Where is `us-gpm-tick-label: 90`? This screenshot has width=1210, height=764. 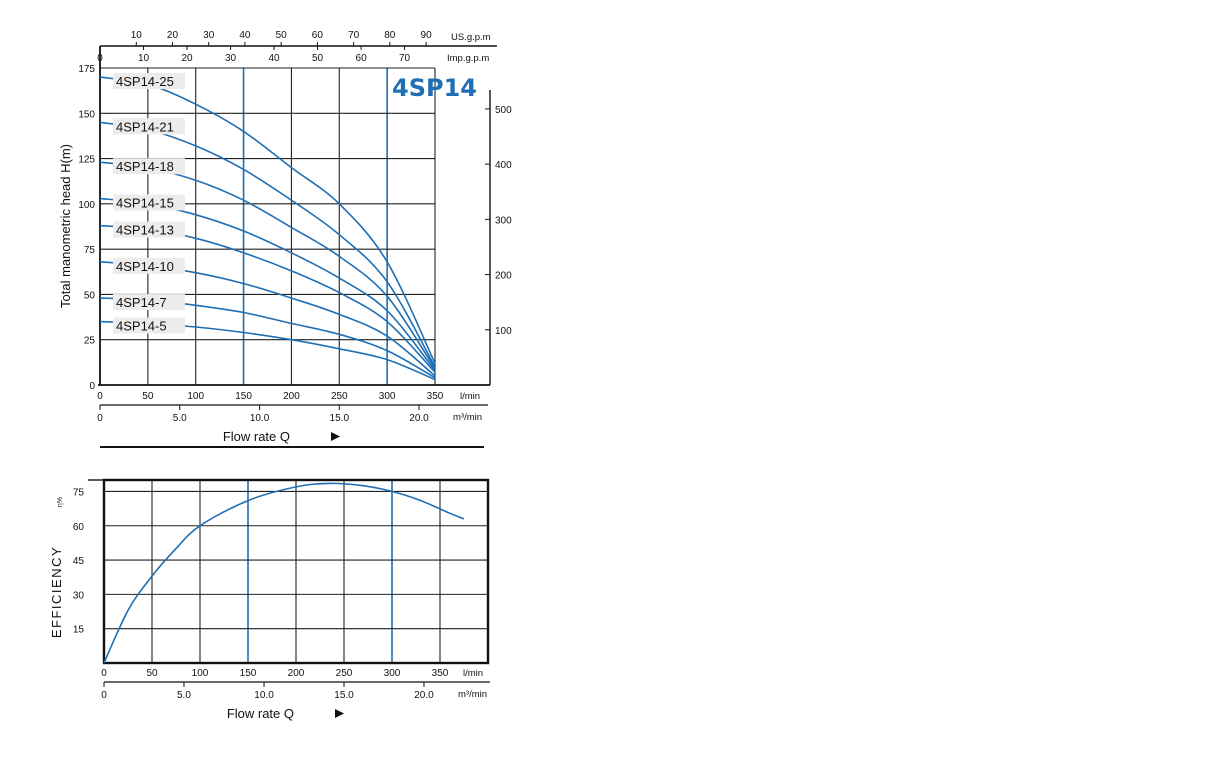
us-gpm-tick-label: 90 is located at coordinates (427, 35).